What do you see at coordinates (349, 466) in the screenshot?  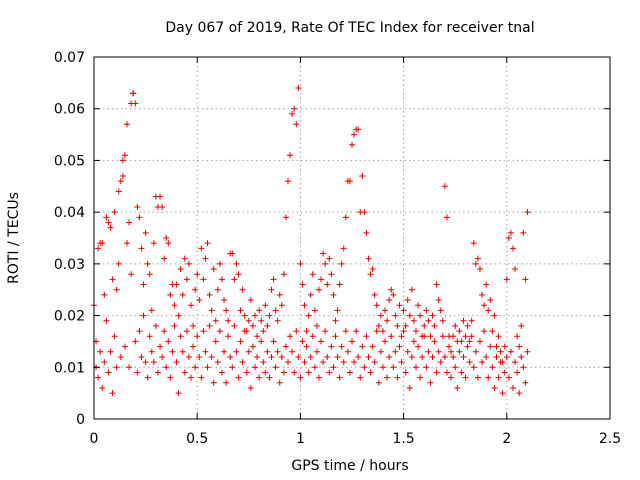 I see `x-axis-label: GPS time / hours` at bounding box center [349, 466].